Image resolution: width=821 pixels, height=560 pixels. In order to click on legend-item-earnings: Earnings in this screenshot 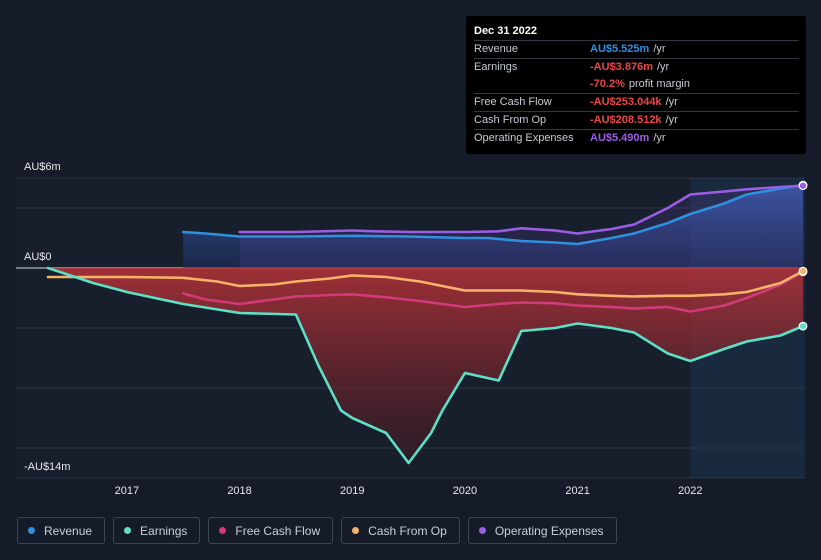, I will do `click(157, 530)`.